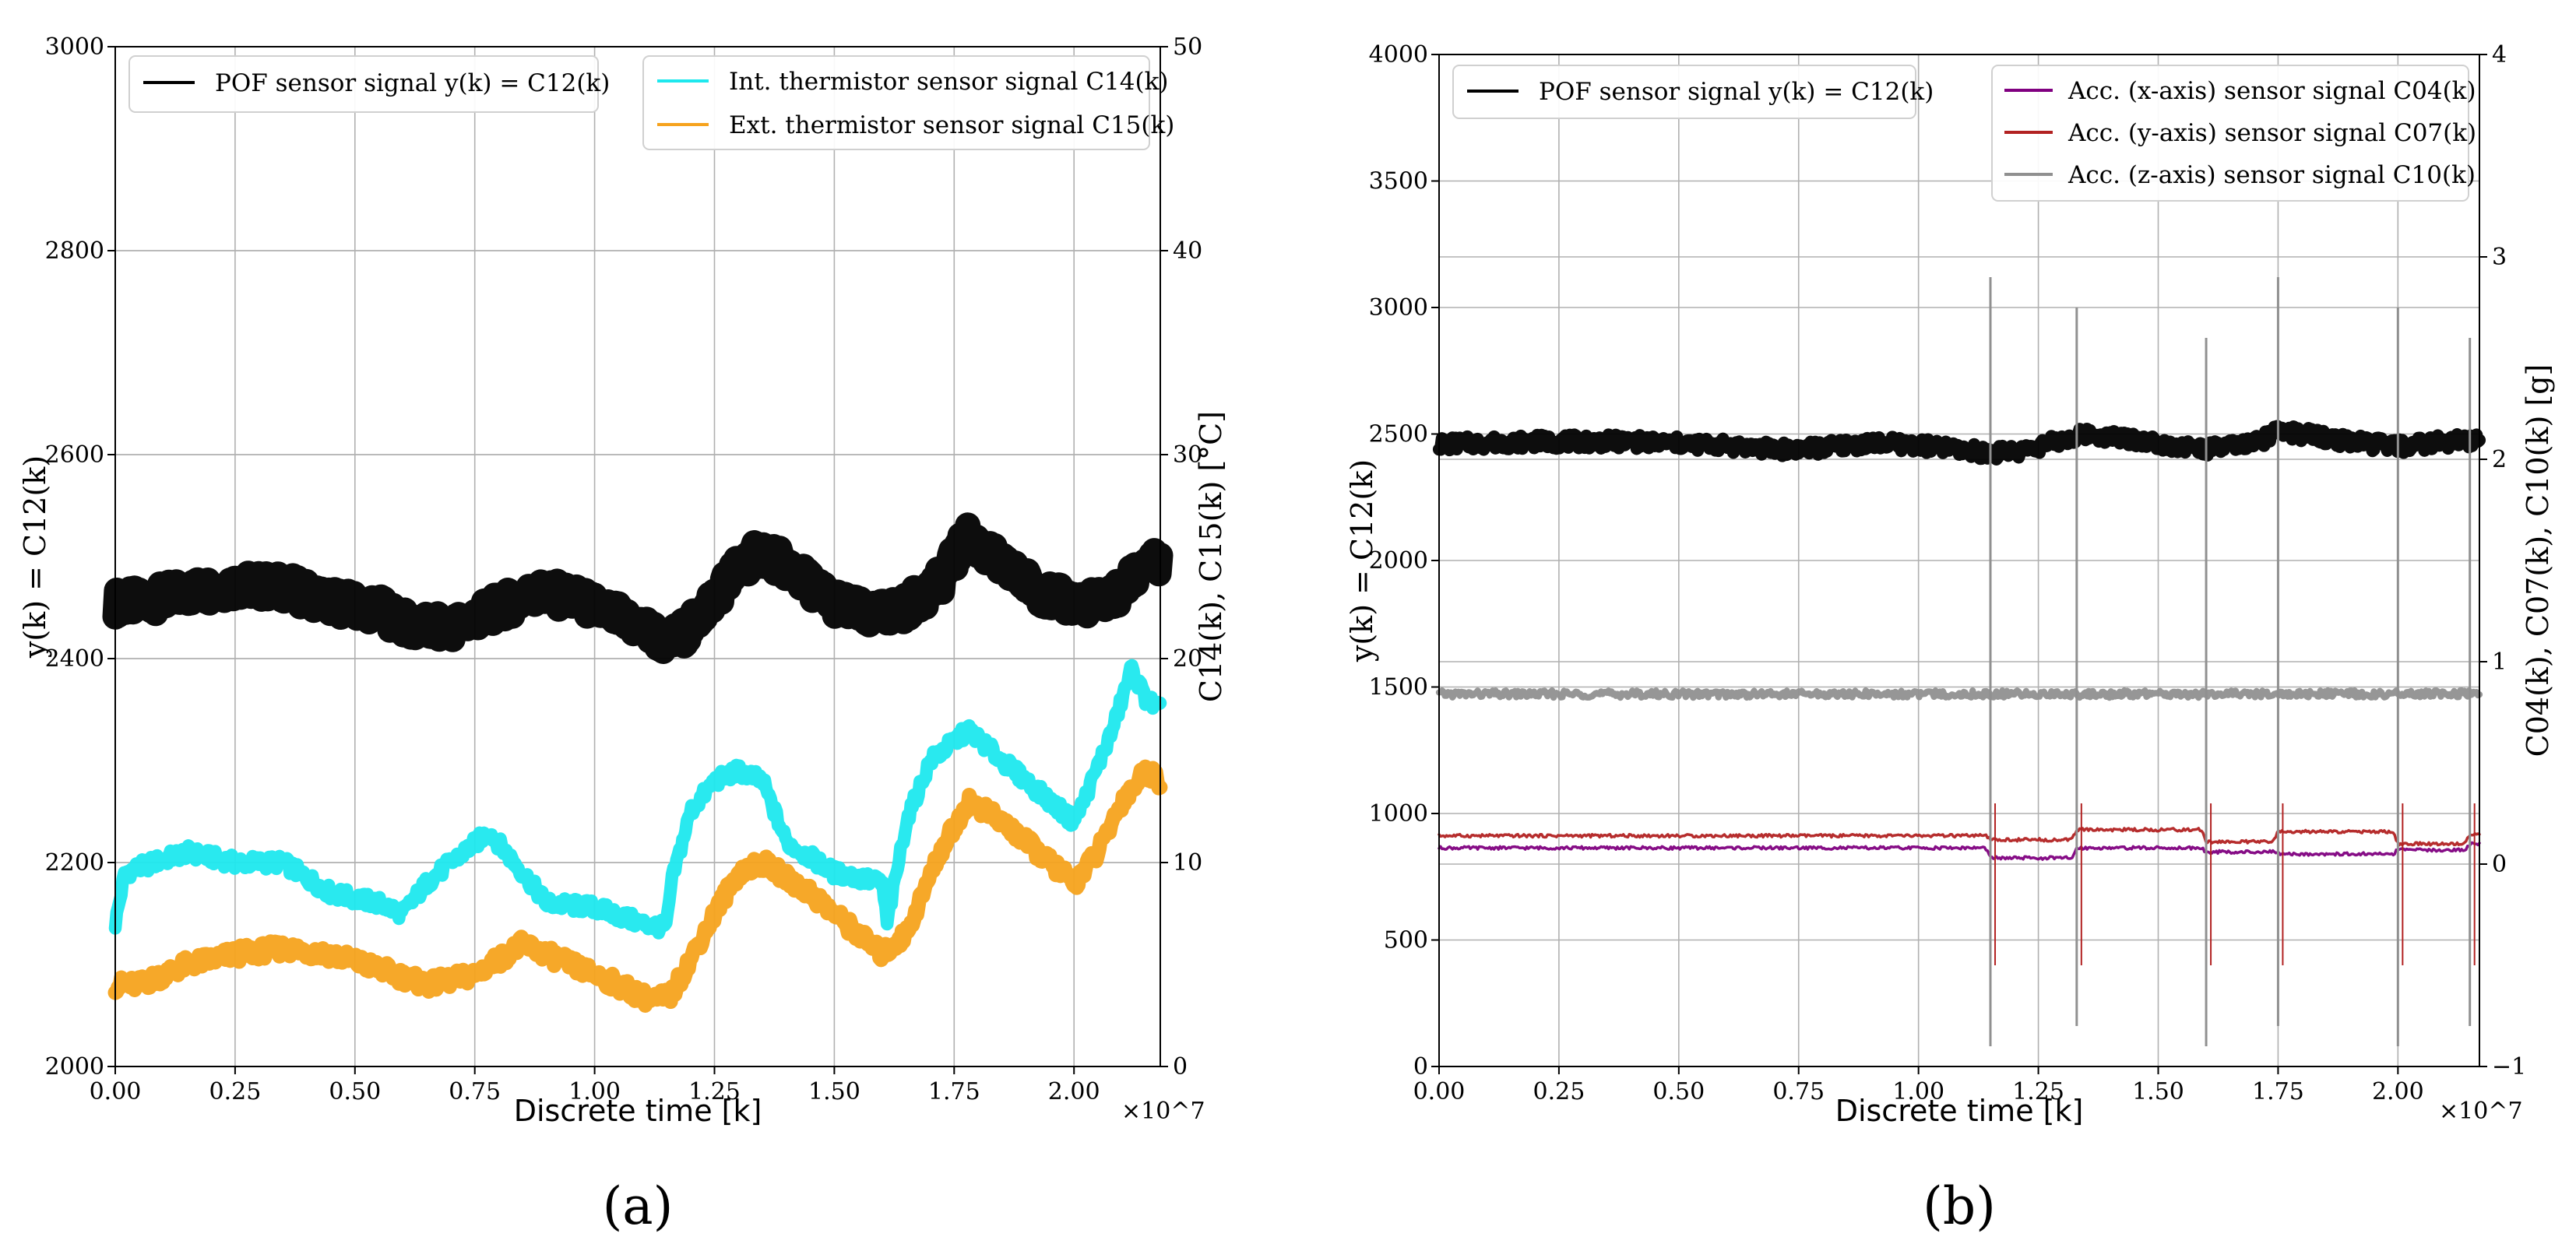 This screenshot has width=2576, height=1258. What do you see at coordinates (1398, 182) in the screenshot?
I see `y-left-tick-label: 3500` at bounding box center [1398, 182].